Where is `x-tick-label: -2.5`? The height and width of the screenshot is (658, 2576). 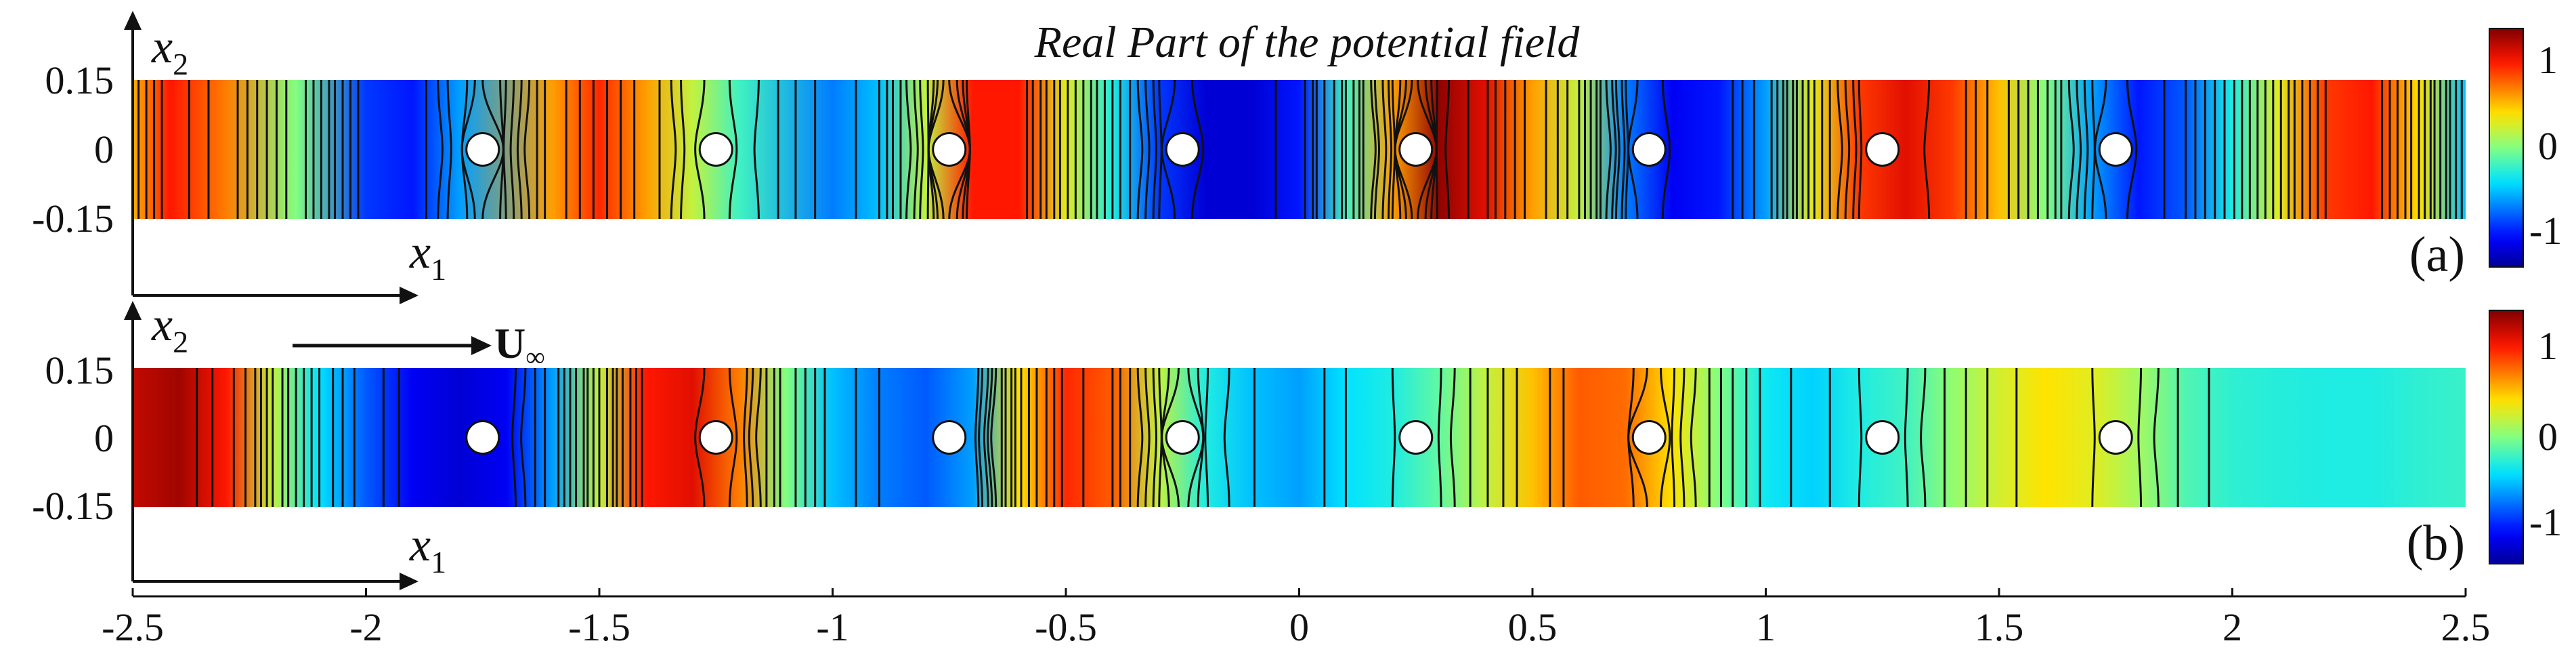 x-tick-label: -2.5 is located at coordinates (133, 627).